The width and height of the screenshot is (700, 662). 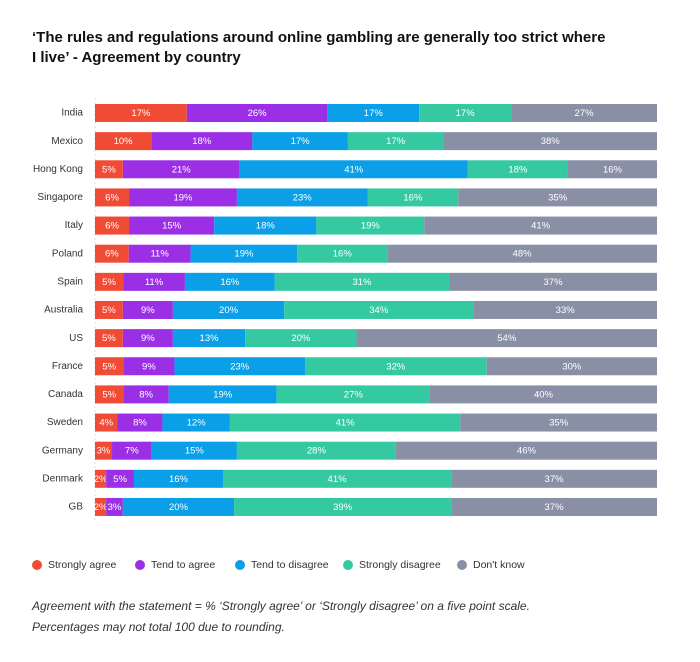 What do you see at coordinates (74, 225) in the screenshot?
I see `y-tick-label: Italy` at bounding box center [74, 225].